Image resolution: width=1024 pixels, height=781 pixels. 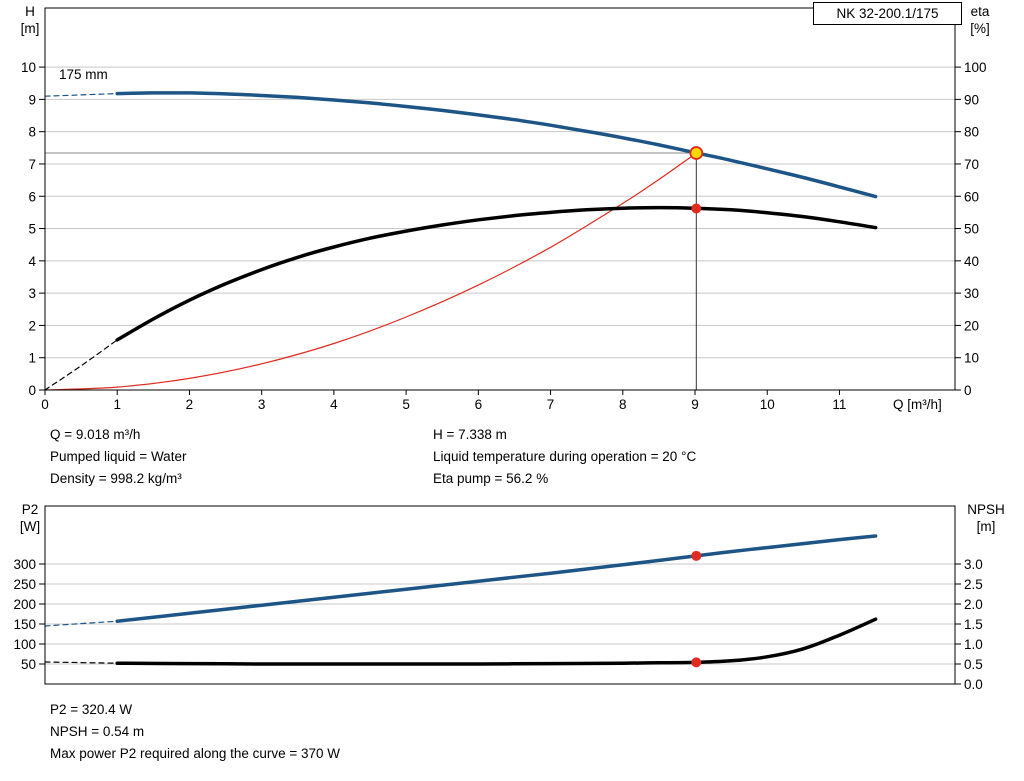 What do you see at coordinates (30, 509) in the screenshot?
I see `left-axis-title: P2` at bounding box center [30, 509].